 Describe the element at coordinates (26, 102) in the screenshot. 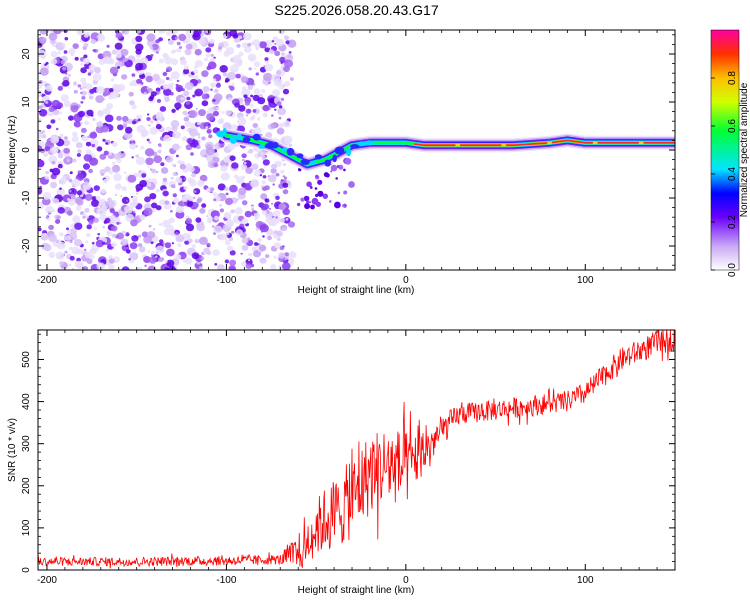

I see `y-tick-label: 10` at that location.